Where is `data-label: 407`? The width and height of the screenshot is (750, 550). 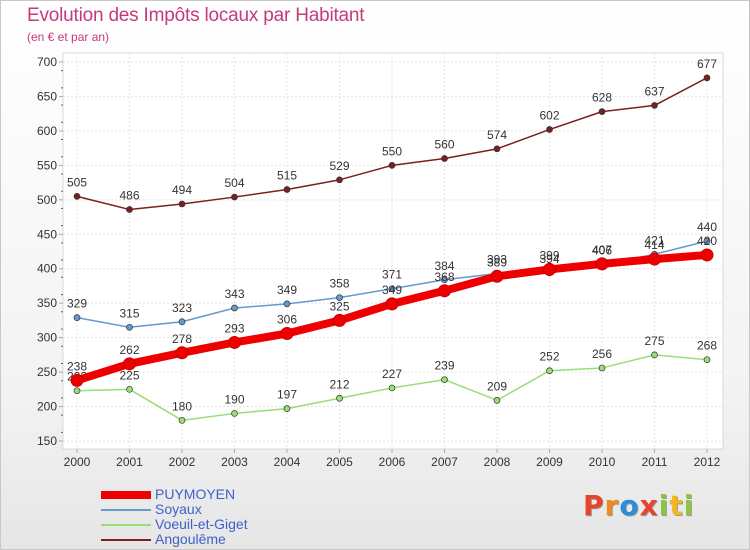 data-label: 407 is located at coordinates (602, 250).